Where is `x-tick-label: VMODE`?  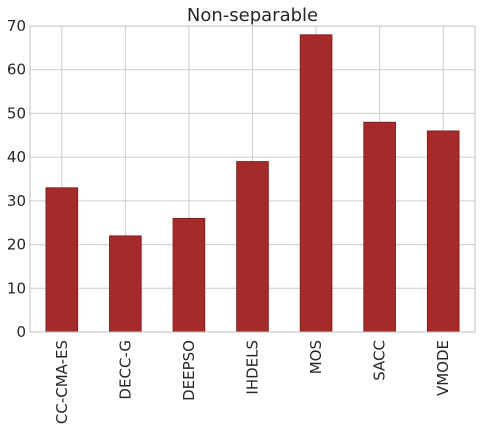 x-tick-label: VMODE is located at coordinates (443, 368).